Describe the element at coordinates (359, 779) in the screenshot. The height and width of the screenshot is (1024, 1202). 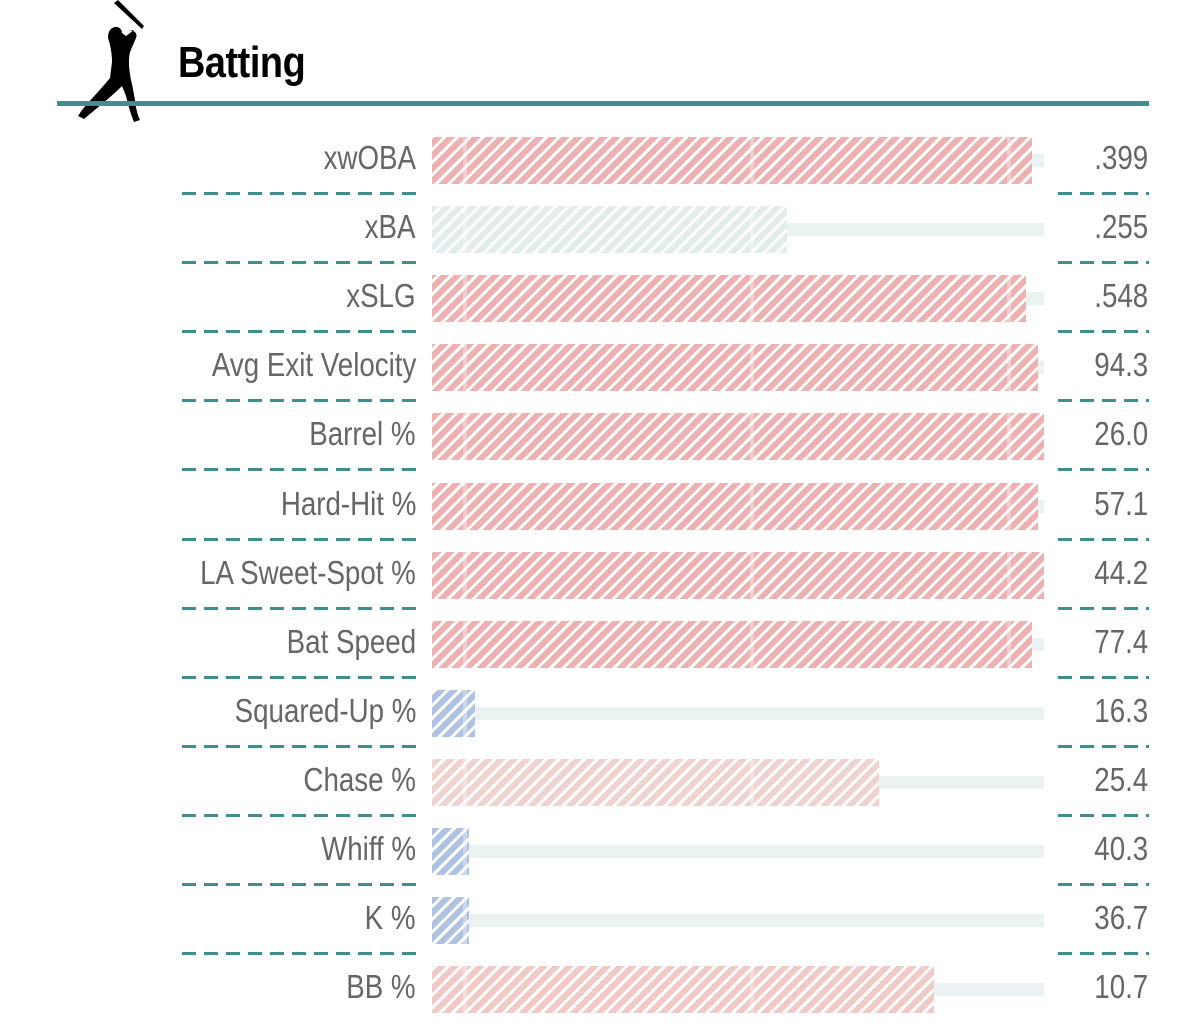
I see `metric-label: Chase %` at that location.